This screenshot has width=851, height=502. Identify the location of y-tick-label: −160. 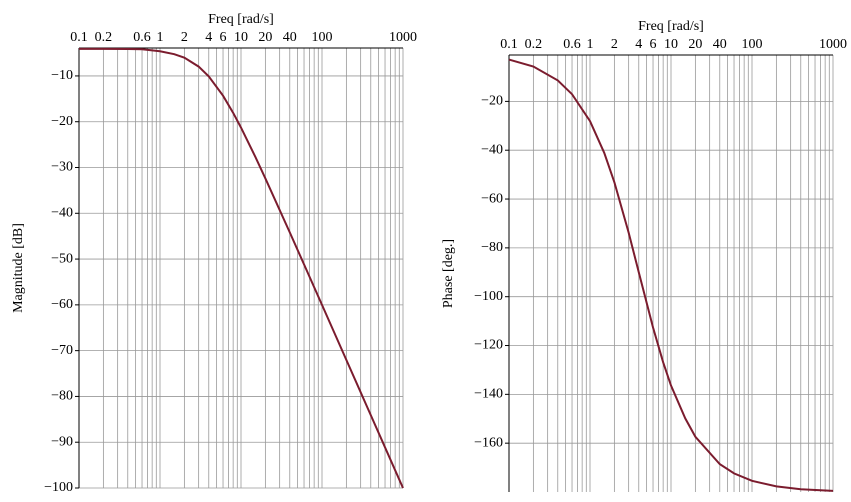
(488, 442).